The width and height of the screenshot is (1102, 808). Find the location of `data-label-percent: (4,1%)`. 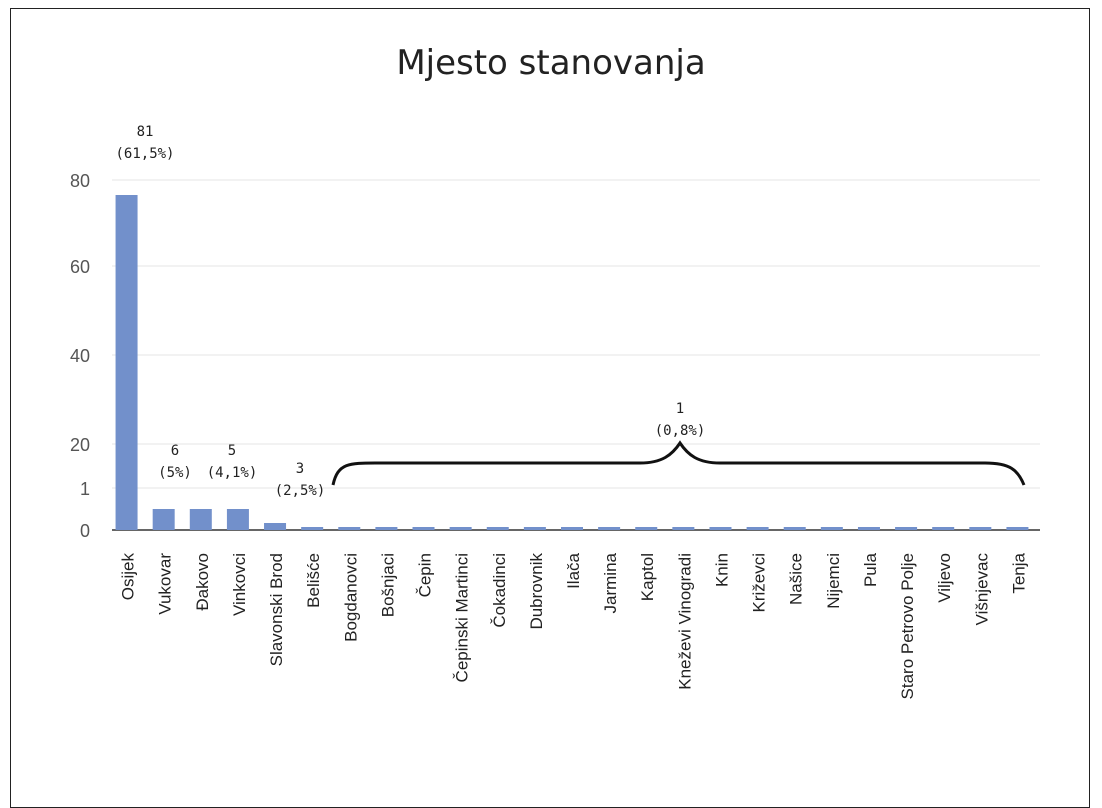

data-label-percent: (4,1%) is located at coordinates (232, 473).